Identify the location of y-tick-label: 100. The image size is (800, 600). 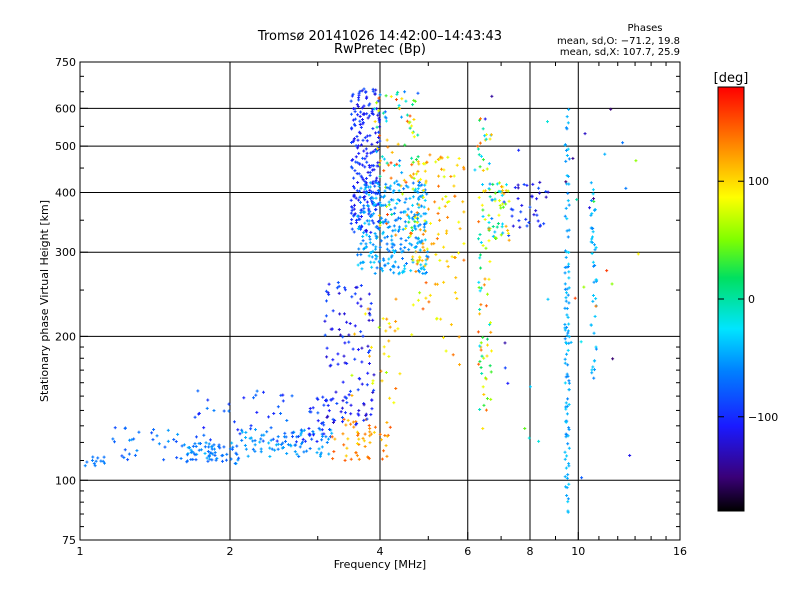
(65, 480).